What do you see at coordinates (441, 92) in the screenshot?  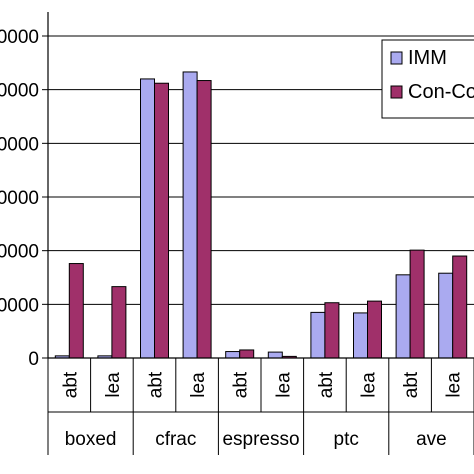 I see `legend-label: Con-Co` at bounding box center [441, 92].